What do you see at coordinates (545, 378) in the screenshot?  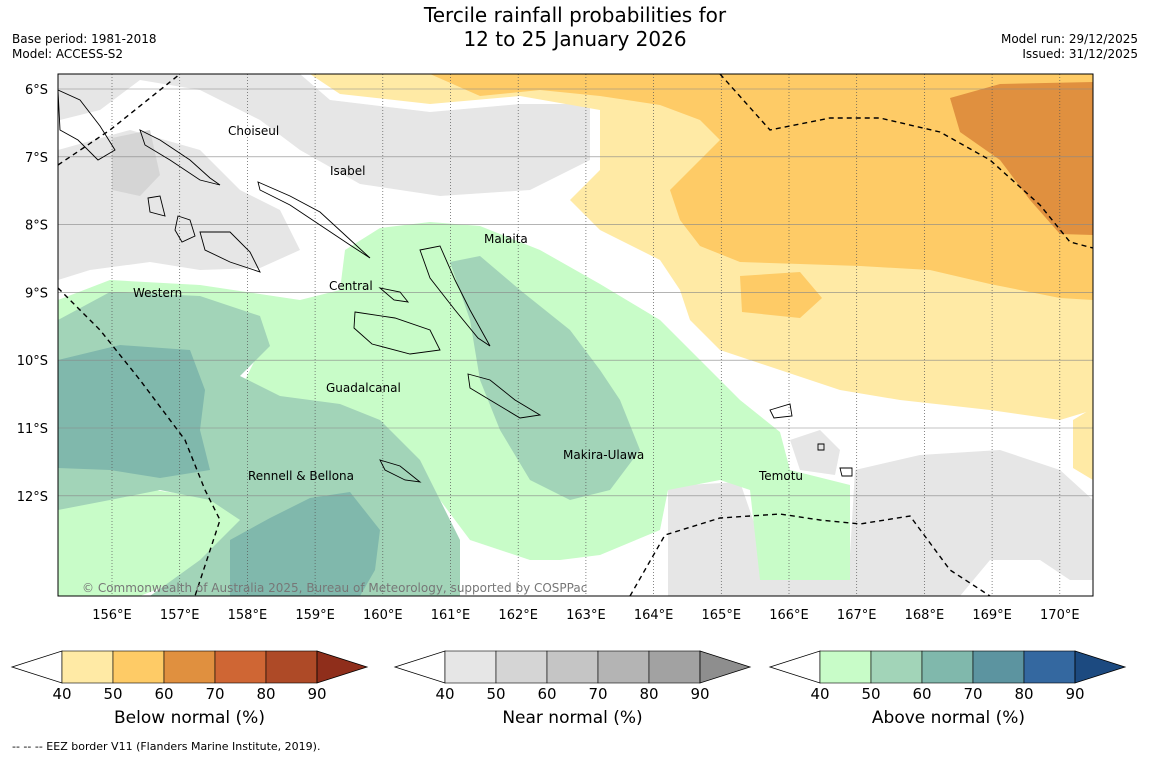 I see `above-normal-region-50-east` at bounding box center [545, 378].